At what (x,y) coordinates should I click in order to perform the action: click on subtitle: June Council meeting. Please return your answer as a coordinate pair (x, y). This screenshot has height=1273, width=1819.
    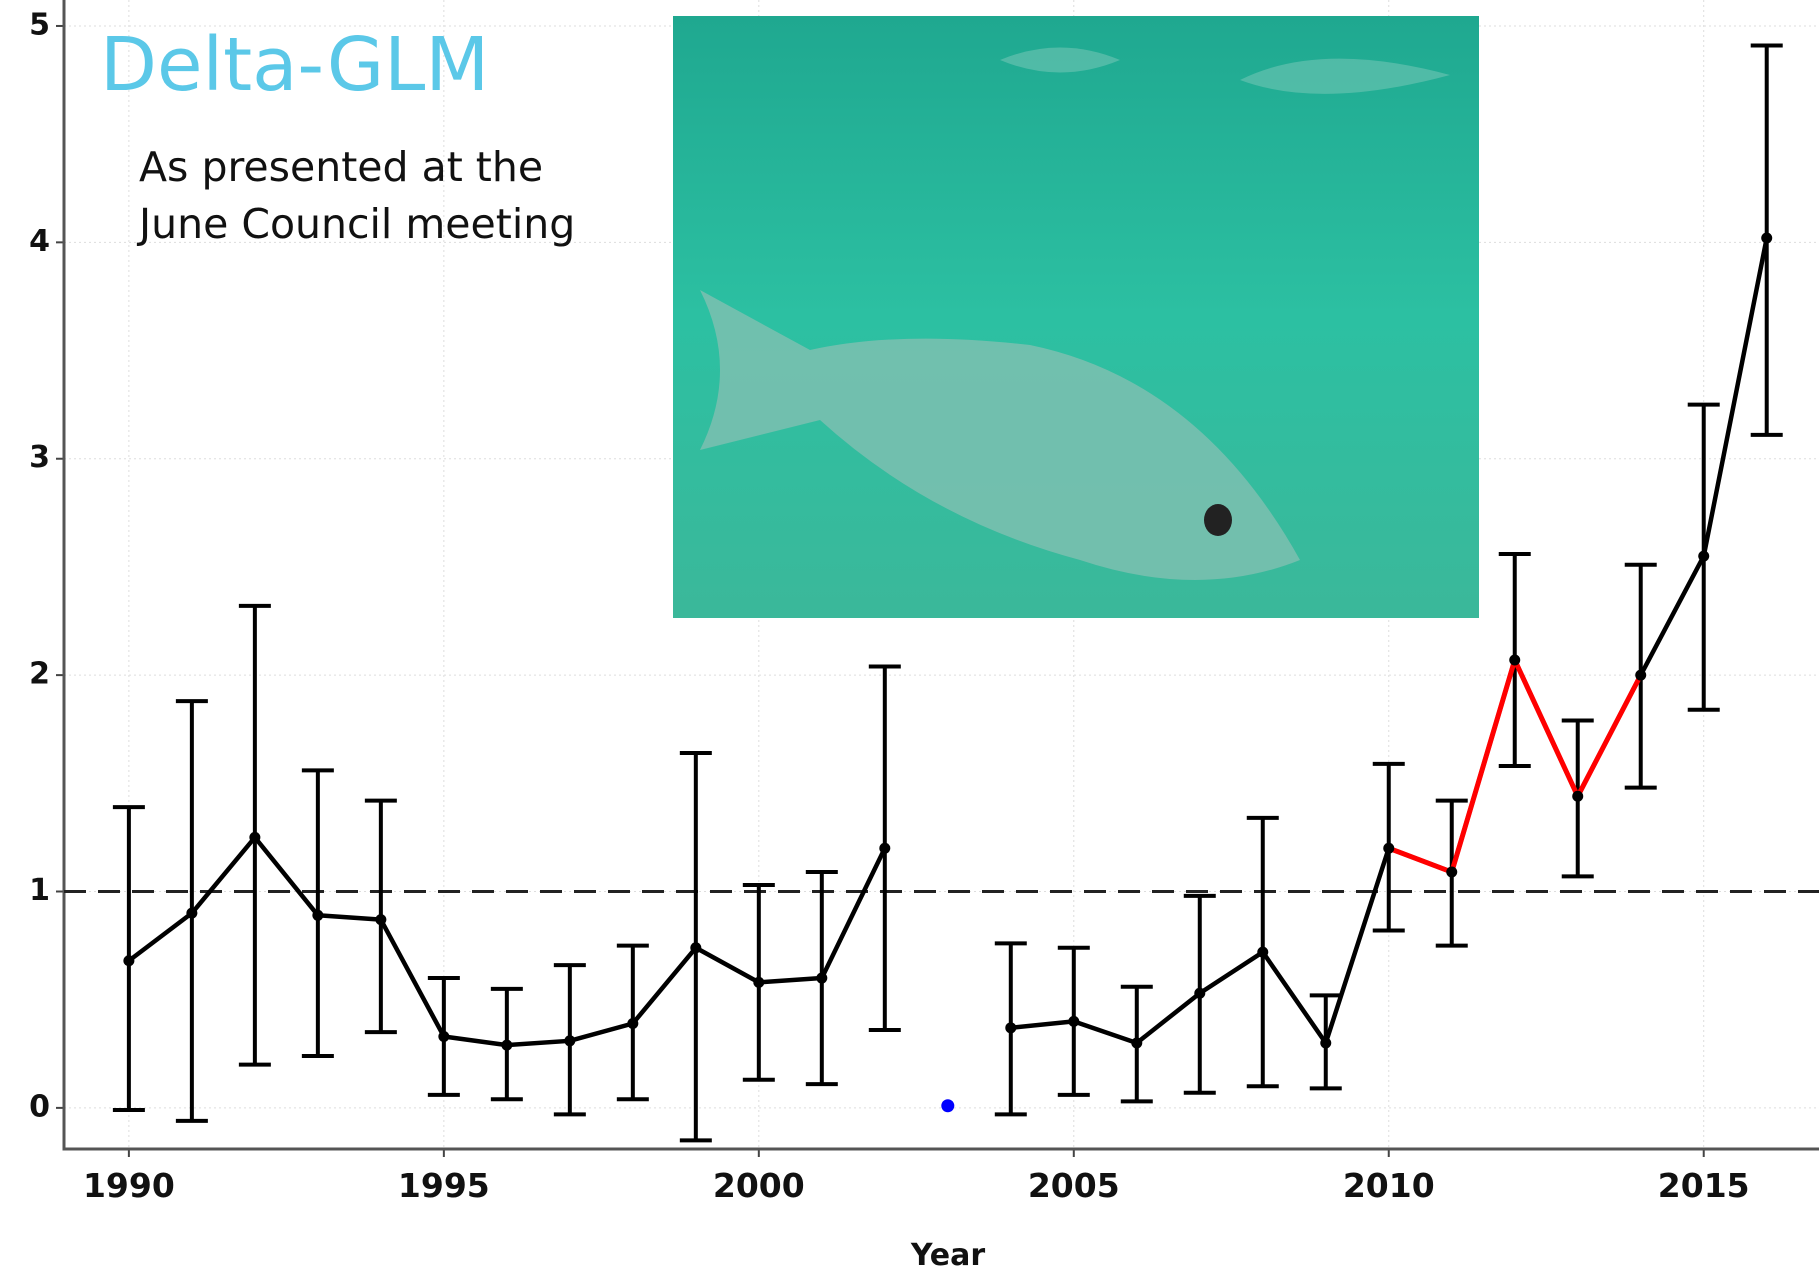
    Looking at the image, I should click on (355, 224).